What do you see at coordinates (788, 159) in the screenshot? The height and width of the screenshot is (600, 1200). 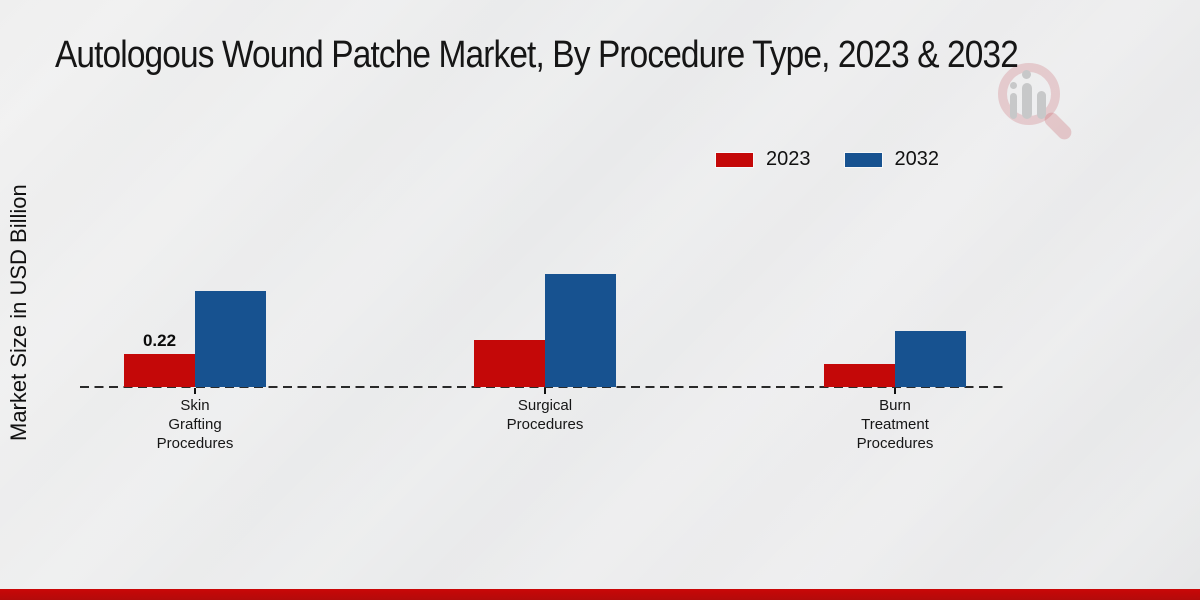 I see `legend-label-2023: 2023` at bounding box center [788, 159].